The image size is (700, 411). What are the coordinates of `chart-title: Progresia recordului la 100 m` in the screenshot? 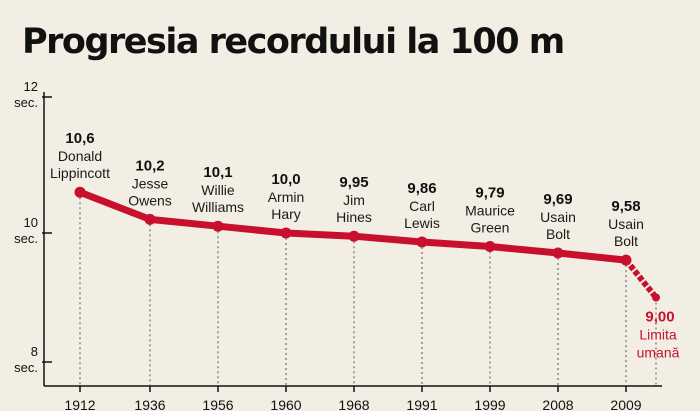 It's located at (293, 42).